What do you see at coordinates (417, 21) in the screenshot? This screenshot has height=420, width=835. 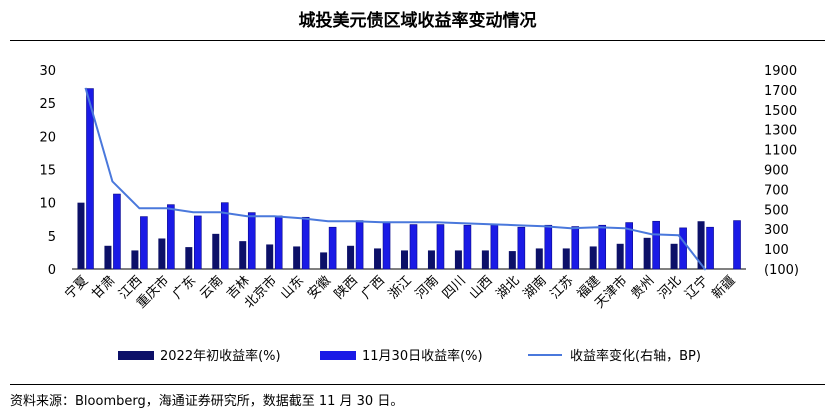 I see `chart-title: 城投美元债区域收益率变动情况` at bounding box center [417, 21].